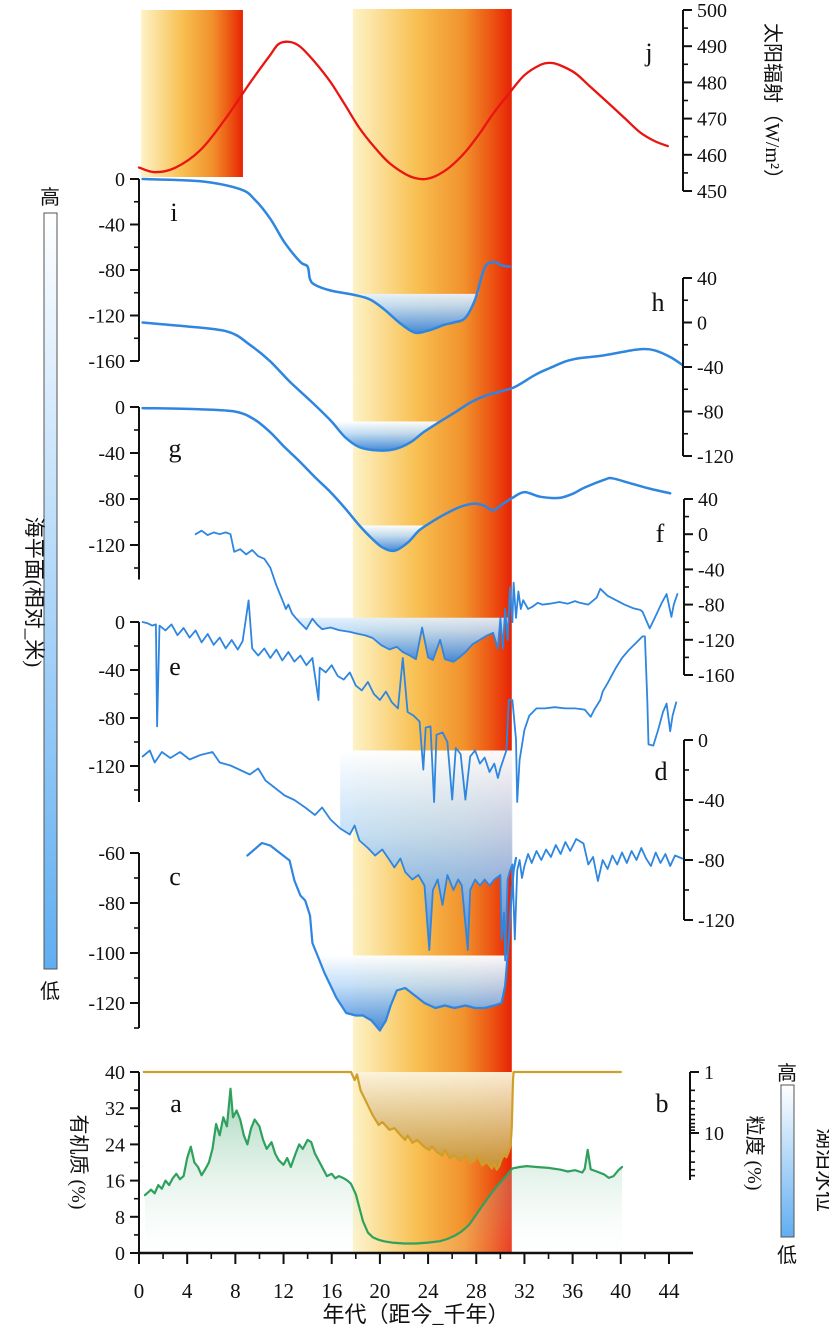  I want to click on panel-letter-d: d, so click(661, 771).